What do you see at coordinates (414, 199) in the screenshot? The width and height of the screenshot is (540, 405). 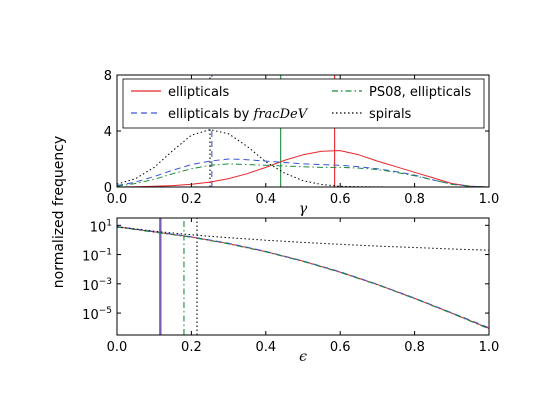 I see `top-x-tick-label: 0.8` at bounding box center [414, 199].